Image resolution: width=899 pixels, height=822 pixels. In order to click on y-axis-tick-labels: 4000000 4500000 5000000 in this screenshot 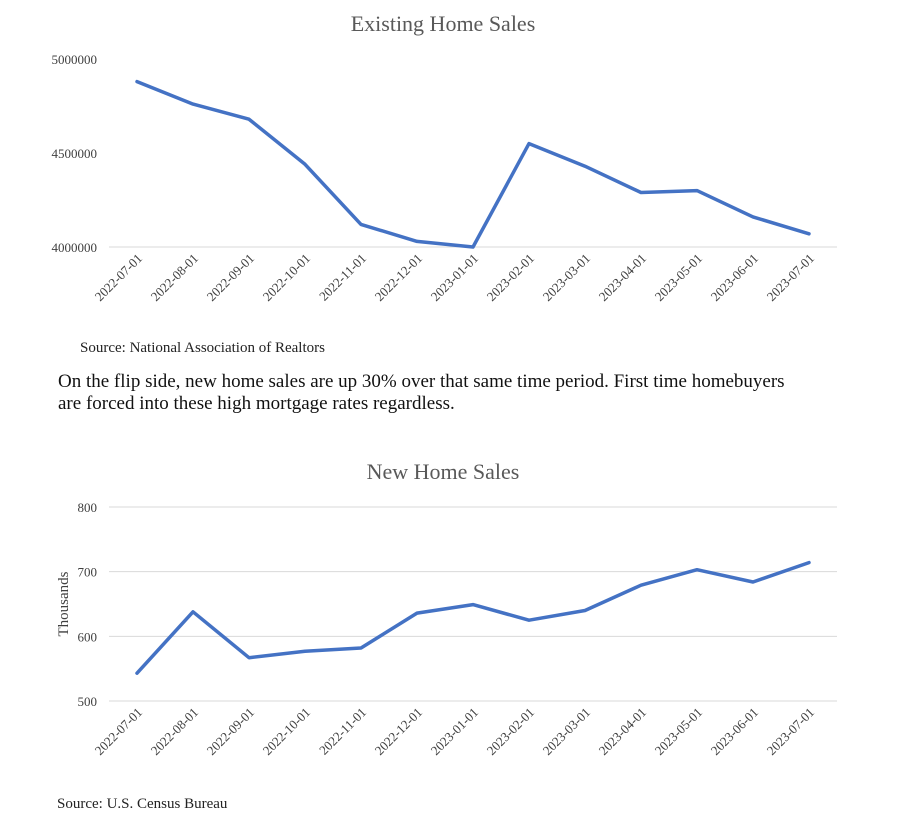, I will do `click(75, 153)`.